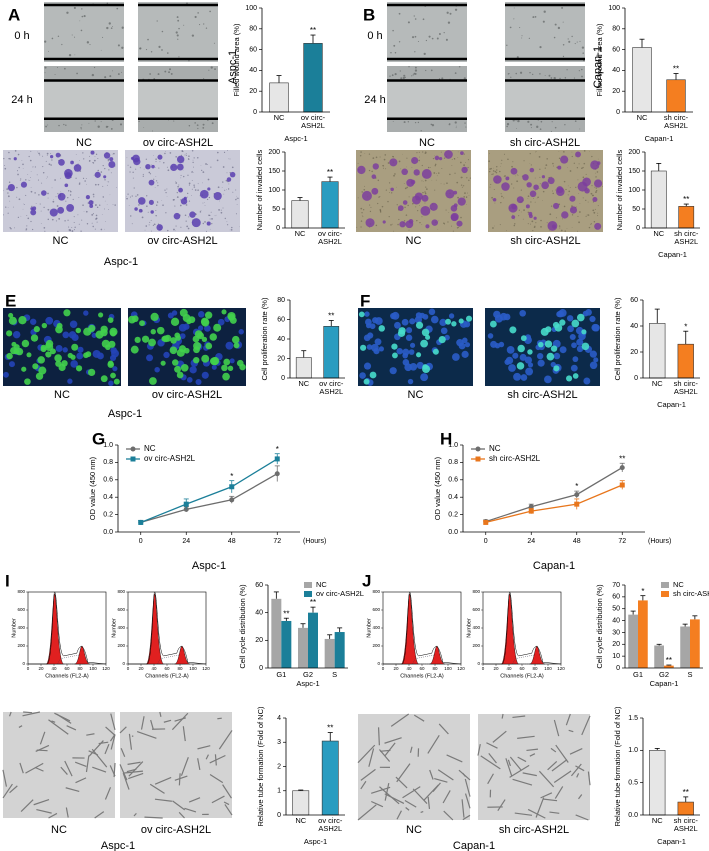 This screenshot has height=851, width=709. Describe the element at coordinates (259, 190) in the screenshot. I see `y-axis-label: Number of invaded cells` at that location.